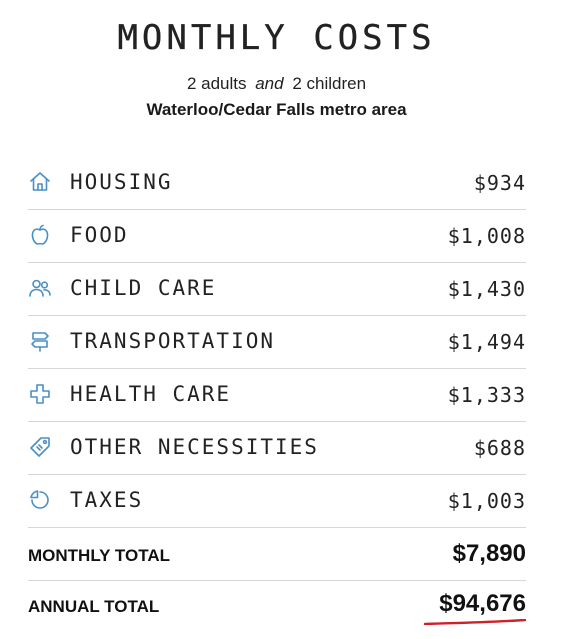  What do you see at coordinates (277, 607) in the screenshot?
I see `annual-total-row: ANNUAL TOTAL $94,676` at bounding box center [277, 607].